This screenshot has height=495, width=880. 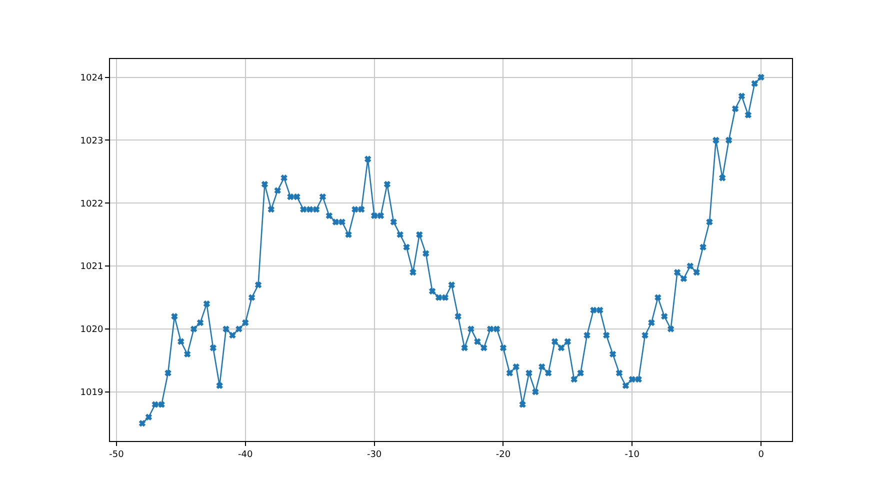 I want to click on x-tick-label: 0, so click(x=761, y=455).